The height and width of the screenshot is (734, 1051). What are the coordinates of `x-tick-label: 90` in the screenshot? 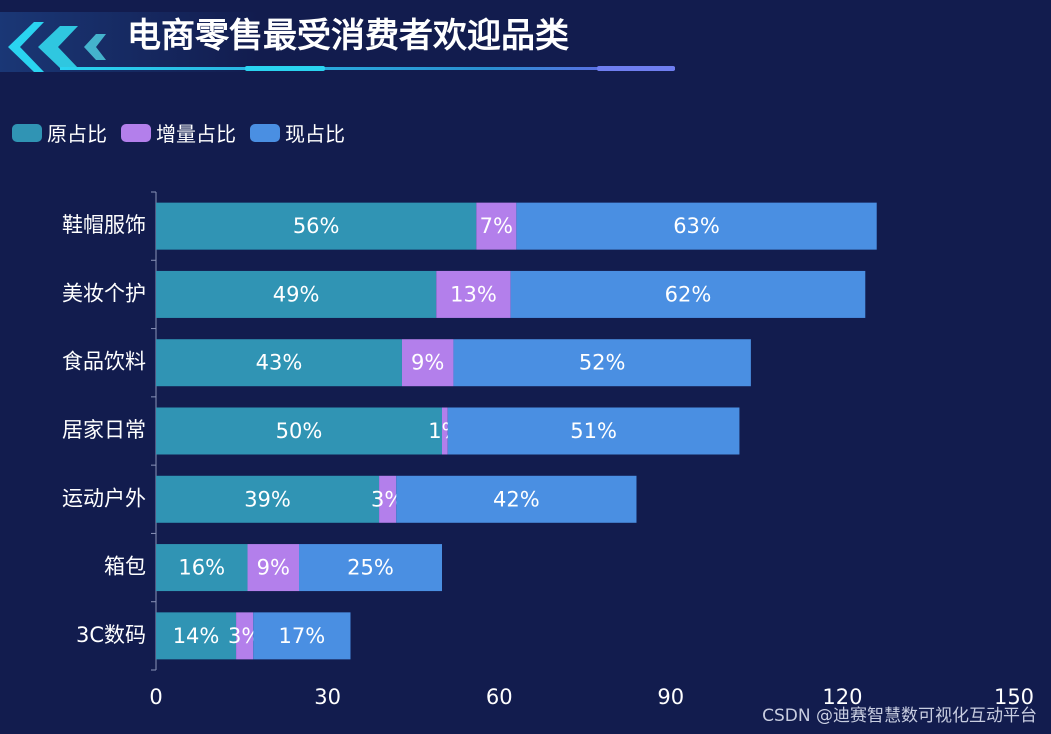 It's located at (670, 697).